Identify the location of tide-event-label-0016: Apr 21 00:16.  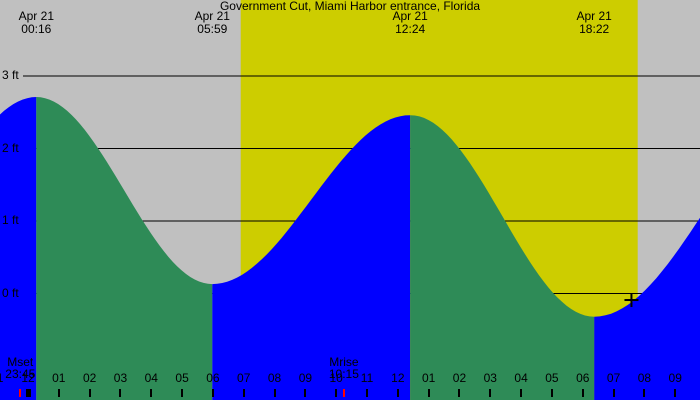
(36, 23).